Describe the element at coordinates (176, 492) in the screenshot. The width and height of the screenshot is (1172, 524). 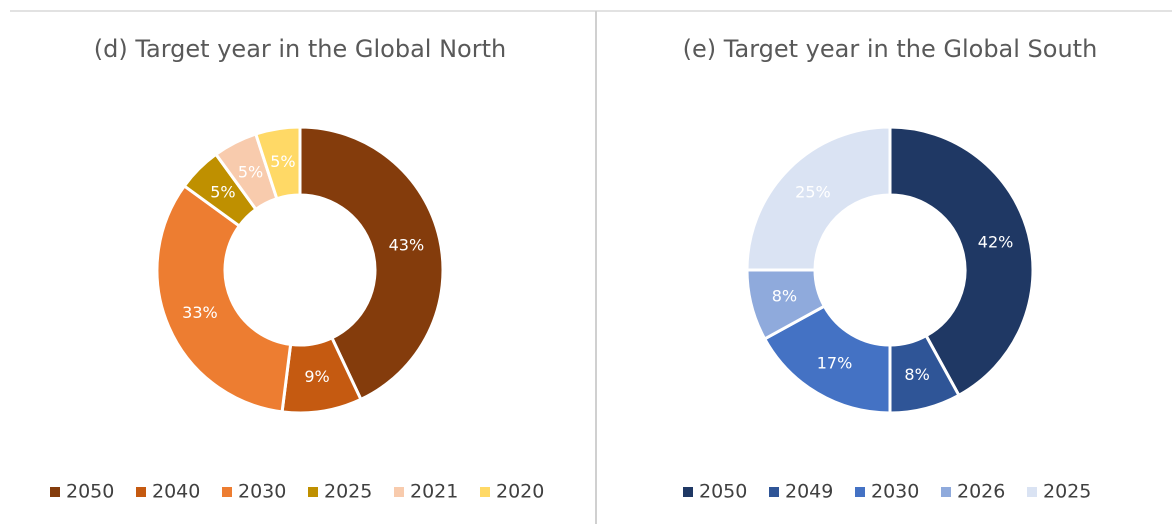
I see `legend-label: 2040` at that location.